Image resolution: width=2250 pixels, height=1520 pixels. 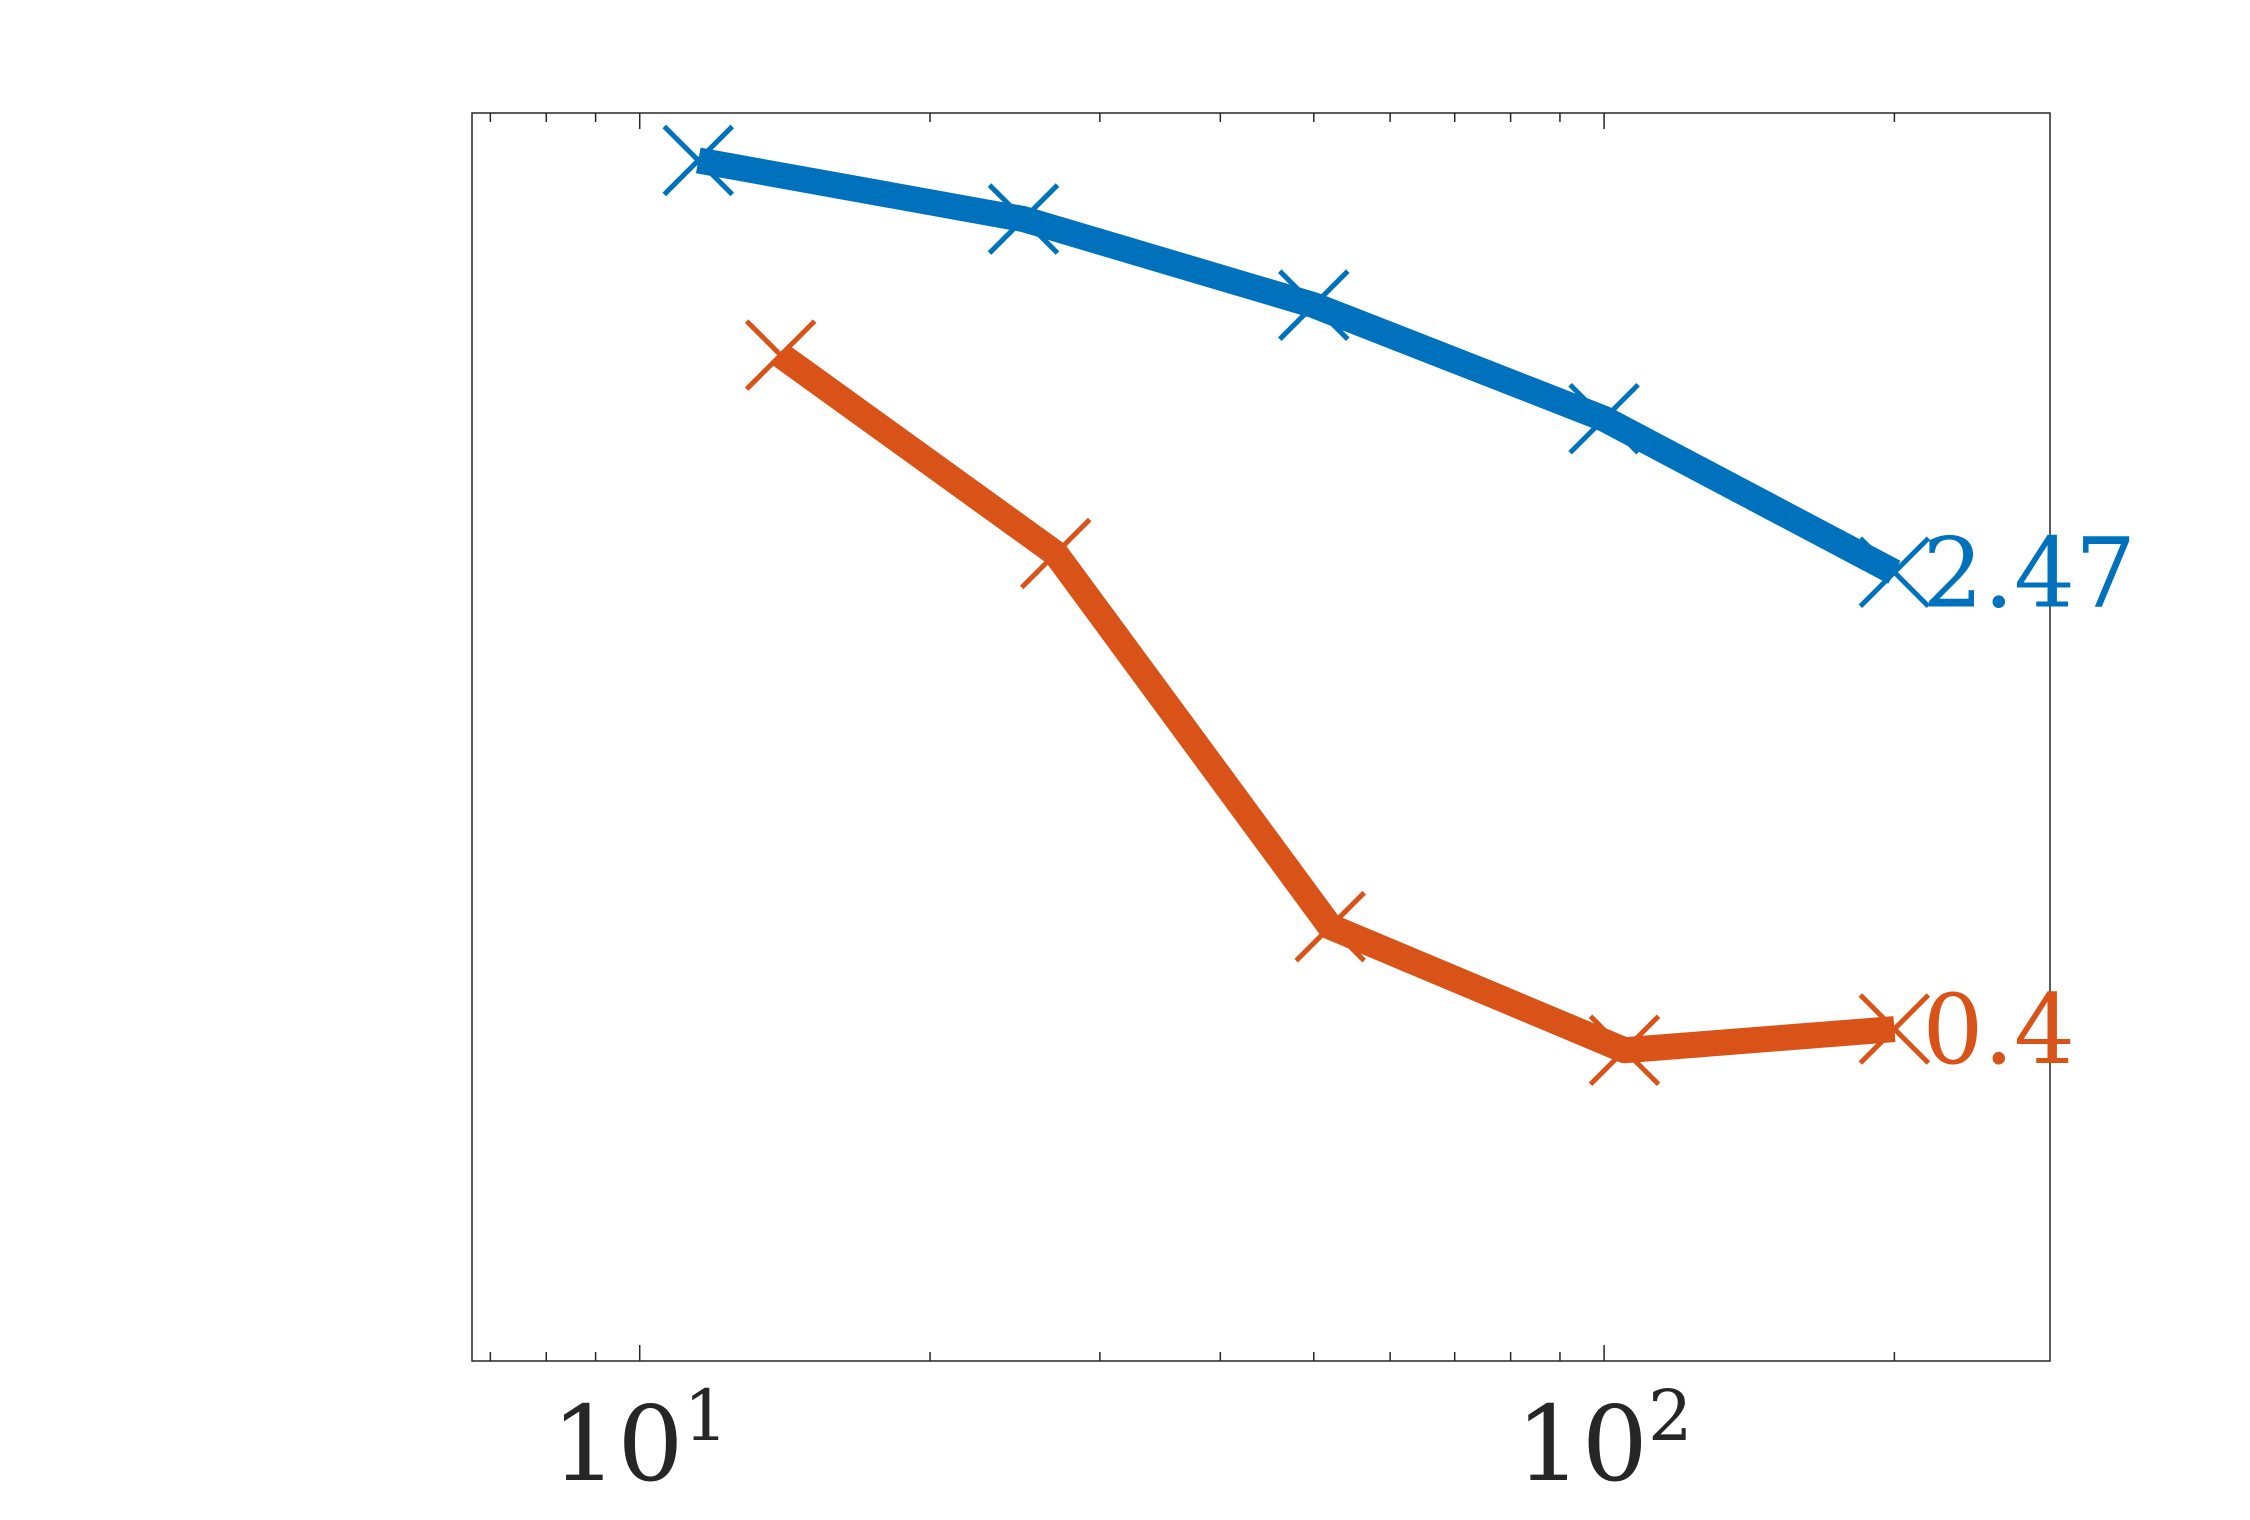 What do you see at coordinates (1121, 1440) in the screenshot?
I see `x-tick-labels: 101 102` at bounding box center [1121, 1440].